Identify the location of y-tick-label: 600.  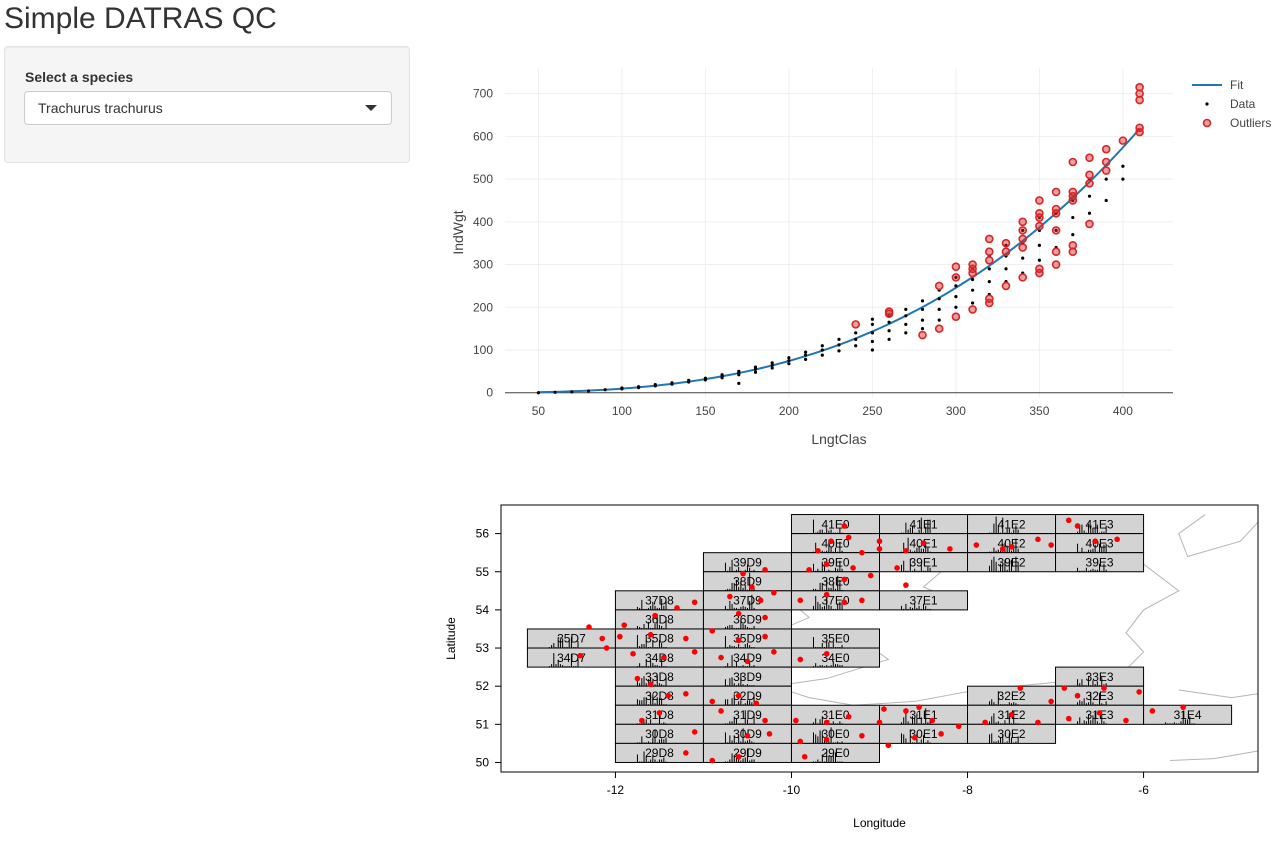
(483, 136).